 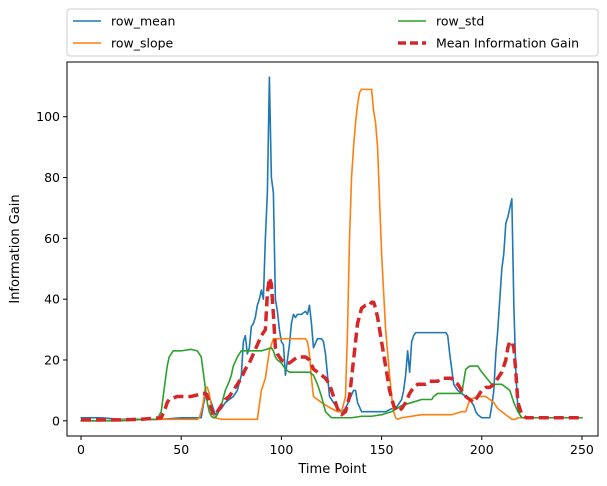 What do you see at coordinates (81, 449) in the screenshot?
I see `x-tick-label: 0` at bounding box center [81, 449].